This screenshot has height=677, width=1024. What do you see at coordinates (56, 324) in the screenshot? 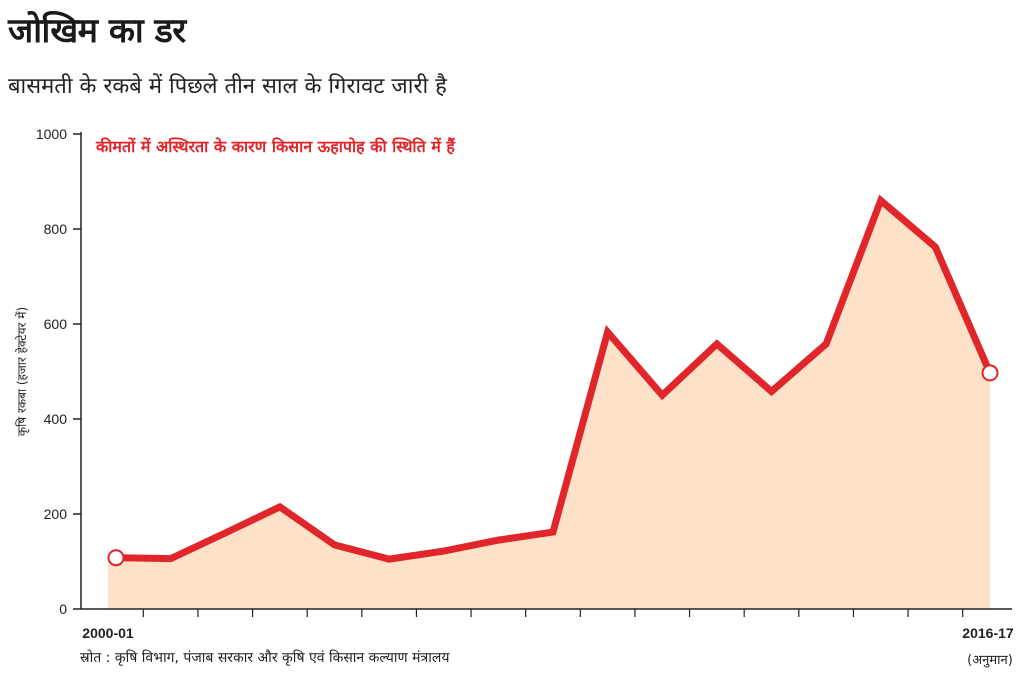
I see `y-tick-label: 600` at bounding box center [56, 324].